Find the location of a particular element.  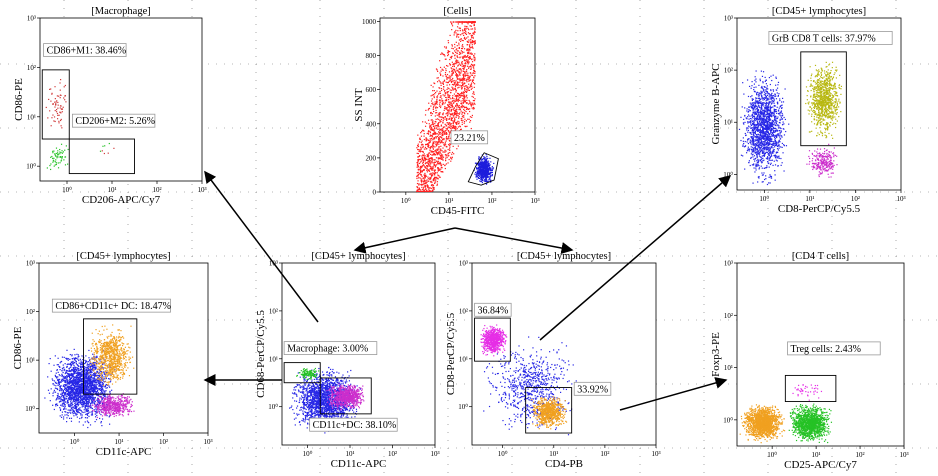

x-tick-label: 10⁰ is located at coordinates (406, 201).